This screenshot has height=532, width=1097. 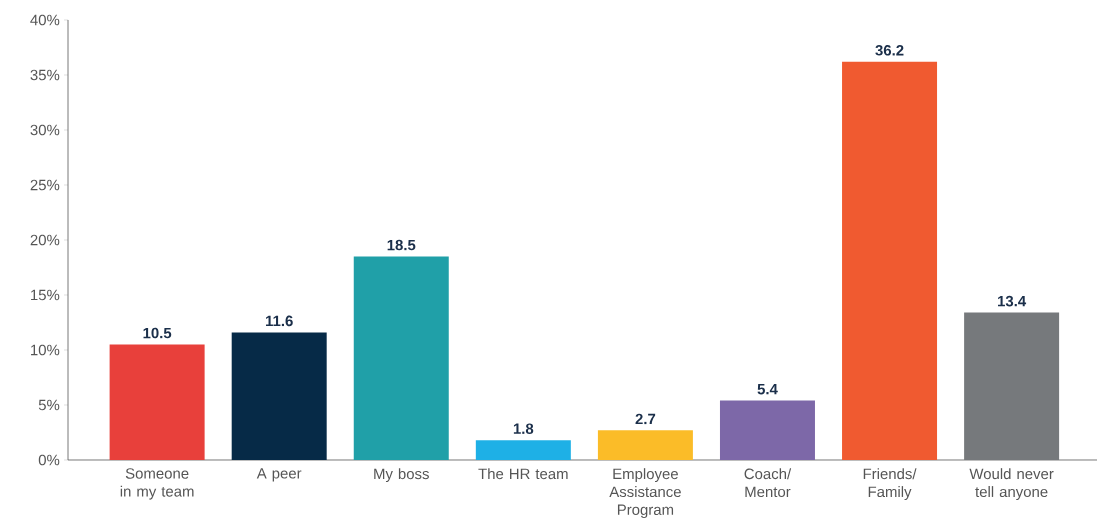 I want to click on data-label: 36.2, so click(x=889, y=50).